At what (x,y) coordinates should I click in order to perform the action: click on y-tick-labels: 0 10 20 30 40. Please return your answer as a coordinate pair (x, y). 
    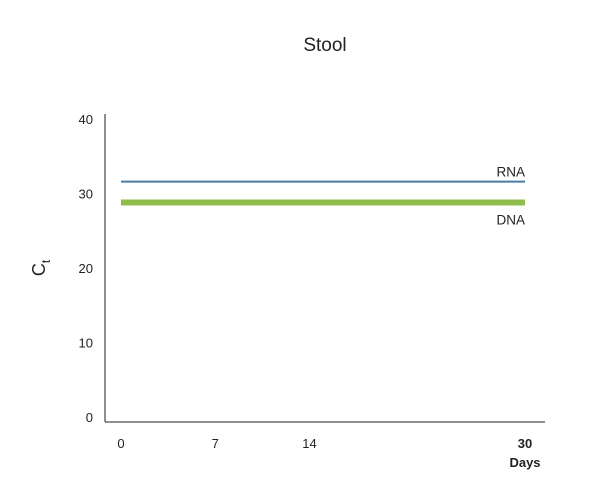
    Looking at the image, I should click on (86, 268).